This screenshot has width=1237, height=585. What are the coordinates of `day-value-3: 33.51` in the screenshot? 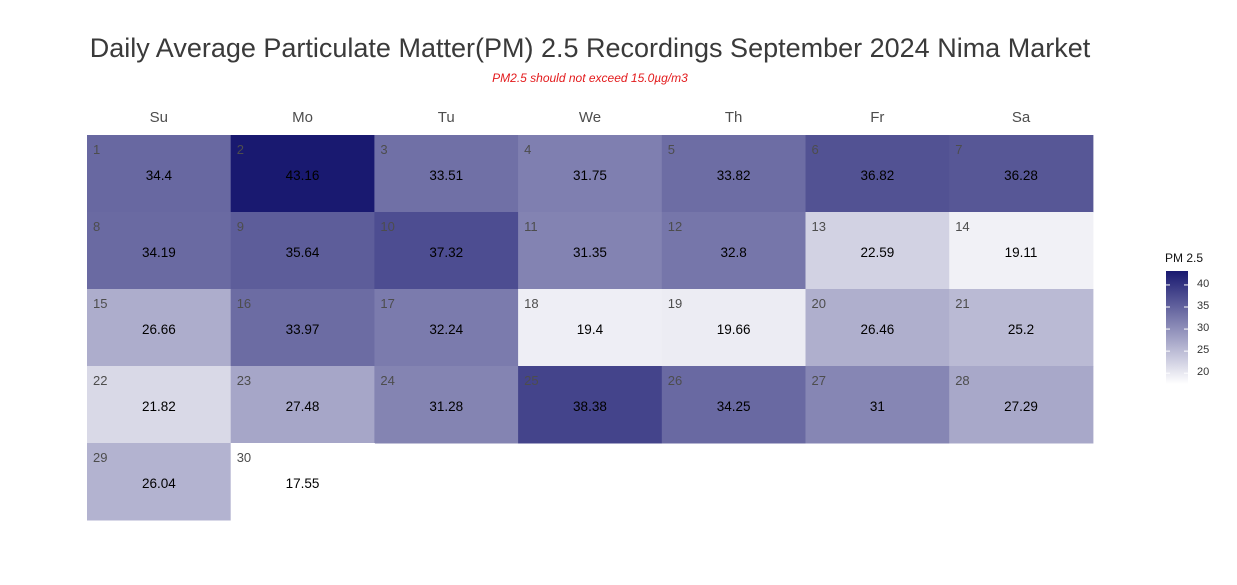 It's located at (446, 175).